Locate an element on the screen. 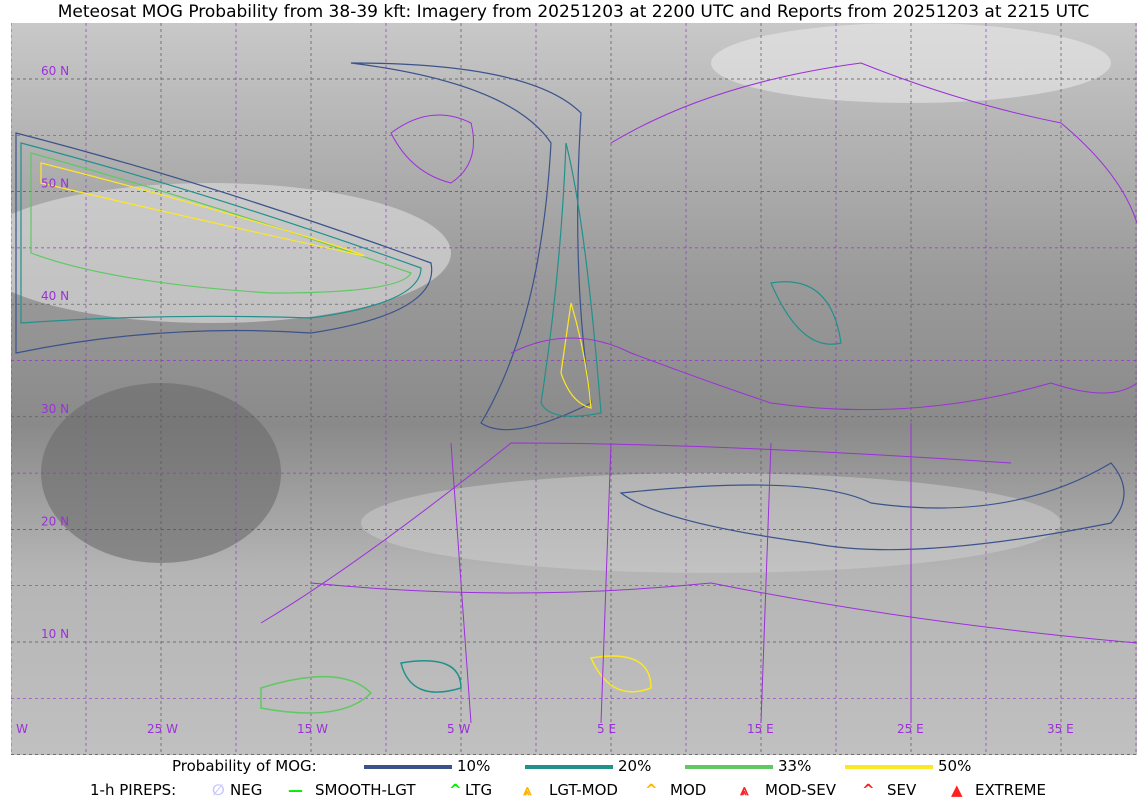  latitude-label: 30 N is located at coordinates (55, 409).